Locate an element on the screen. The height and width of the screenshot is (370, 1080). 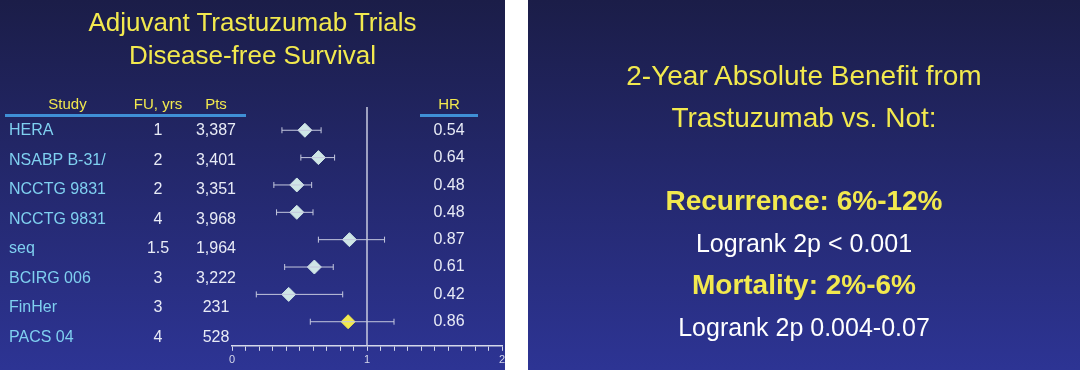
text: NSABP B-31/ is located at coordinates (58, 159).